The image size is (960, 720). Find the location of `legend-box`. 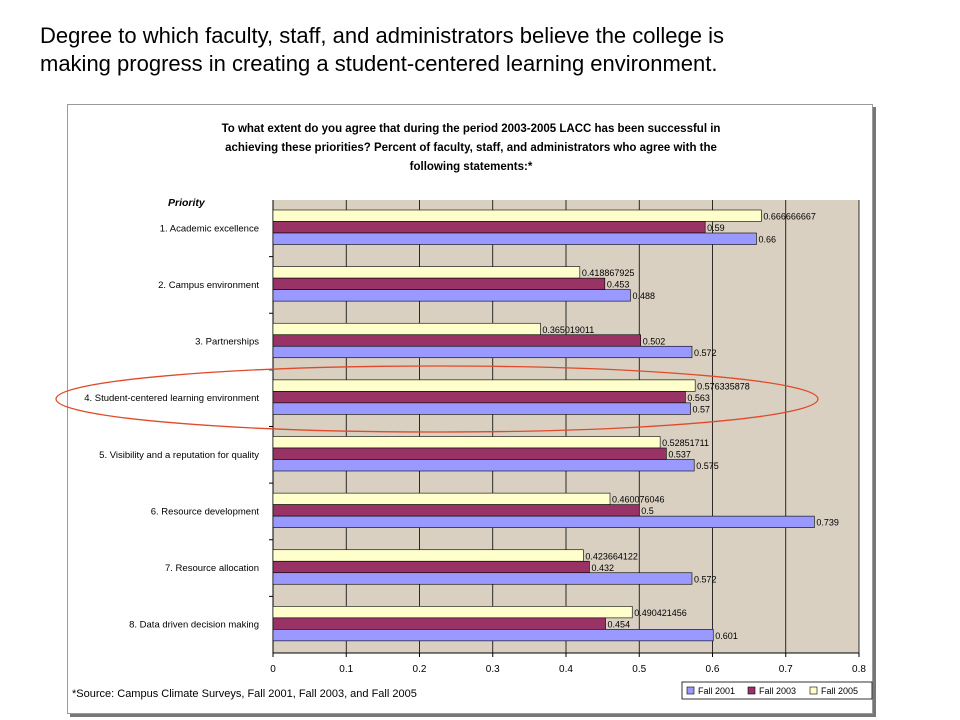

legend-box is located at coordinates (777, 690).